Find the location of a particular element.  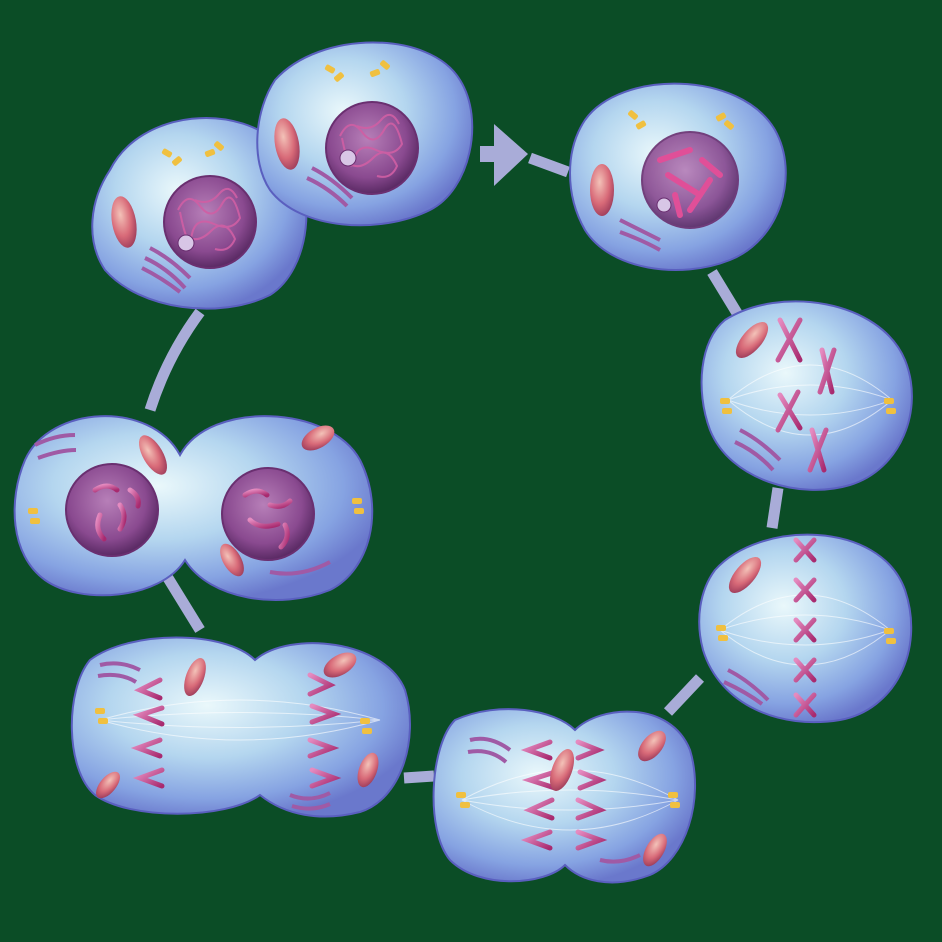

prometaphase-cell is located at coordinates (806, 395).